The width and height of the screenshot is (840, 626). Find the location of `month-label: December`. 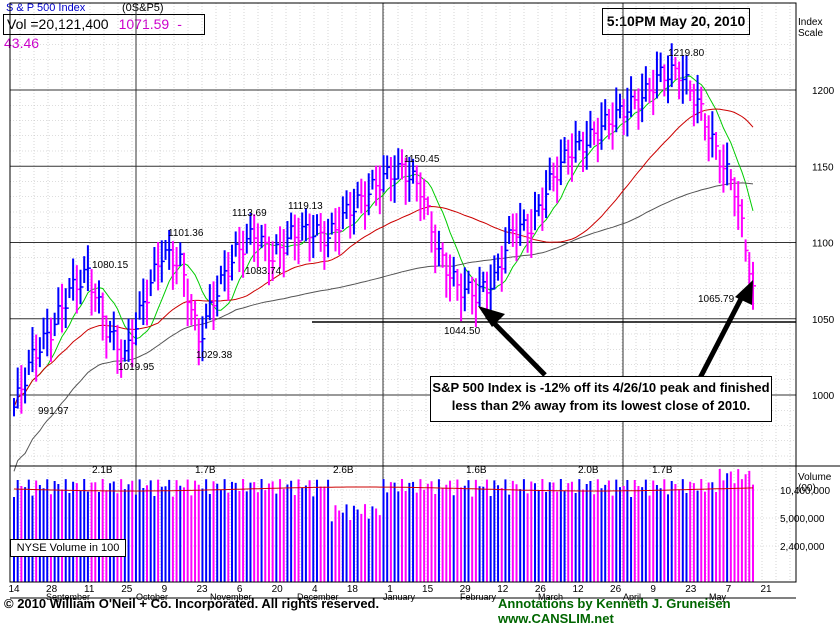

month-label: December is located at coordinates (318, 597).